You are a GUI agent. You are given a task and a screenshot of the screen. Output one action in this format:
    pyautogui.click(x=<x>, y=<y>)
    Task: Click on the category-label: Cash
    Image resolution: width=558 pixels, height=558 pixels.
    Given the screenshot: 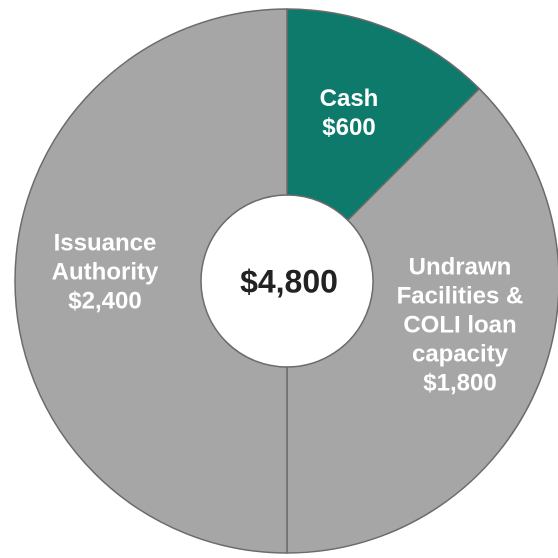 What is the action you would take?
    pyautogui.click(x=349, y=98)
    